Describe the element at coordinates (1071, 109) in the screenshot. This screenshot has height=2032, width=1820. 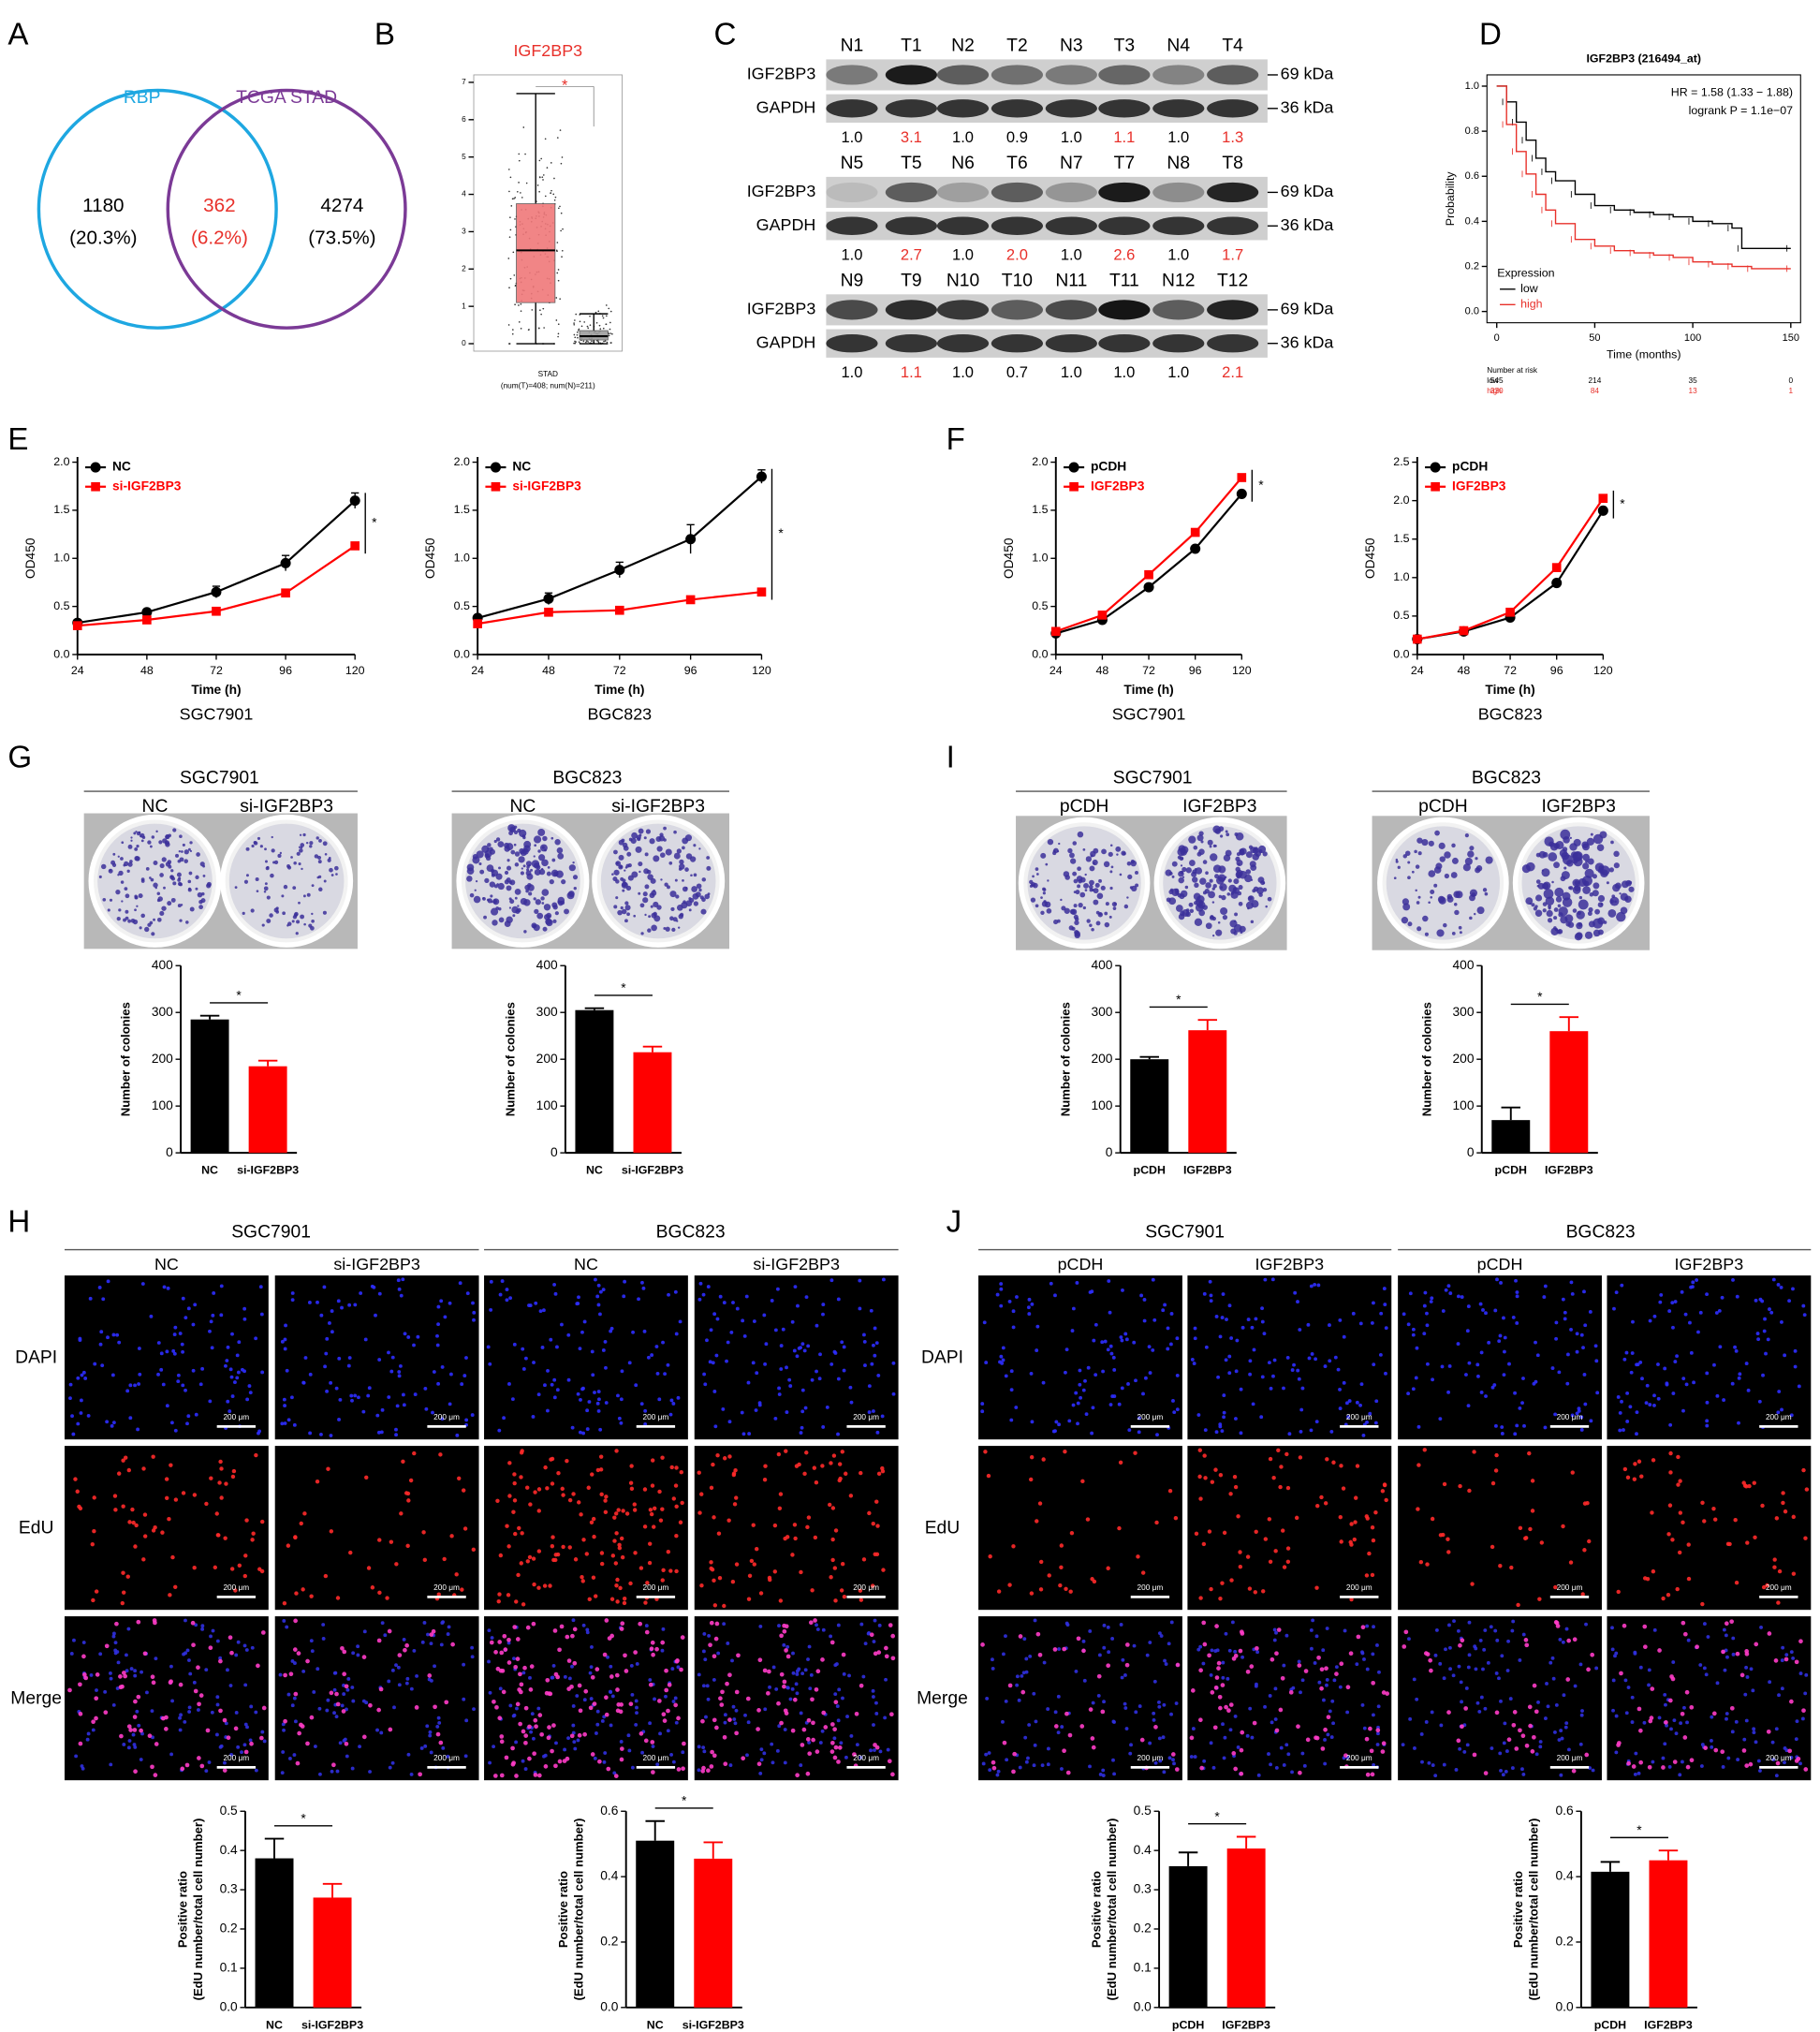
I see `blot-band` at that location.